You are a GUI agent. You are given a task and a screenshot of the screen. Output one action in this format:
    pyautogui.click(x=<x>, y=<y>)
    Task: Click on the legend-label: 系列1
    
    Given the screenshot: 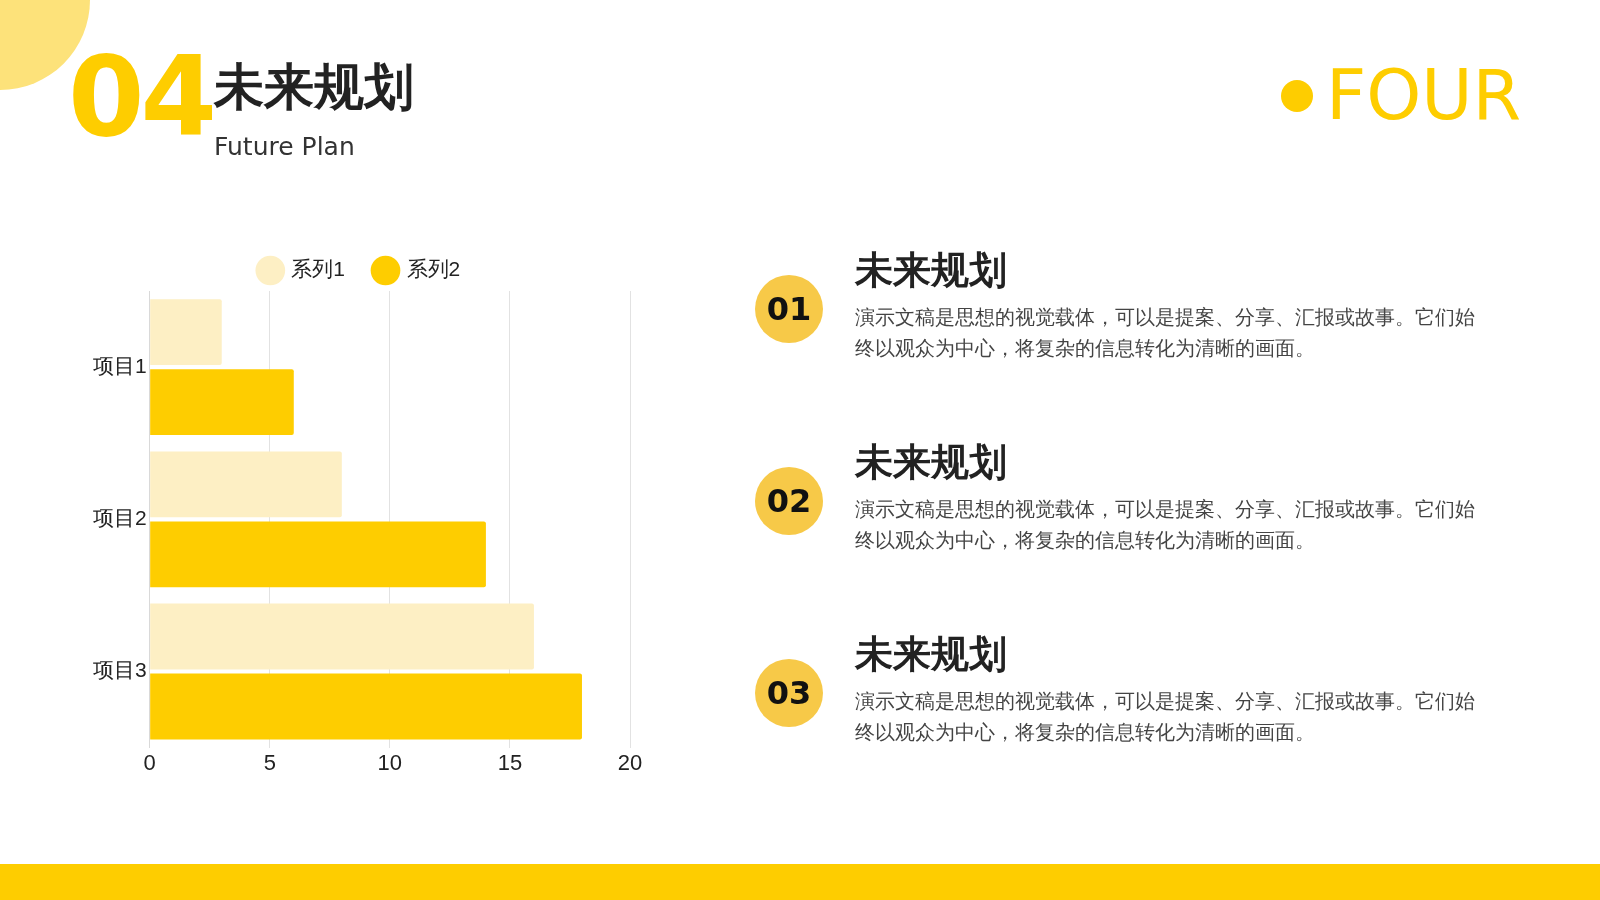 What is the action you would take?
    pyautogui.click(x=318, y=269)
    